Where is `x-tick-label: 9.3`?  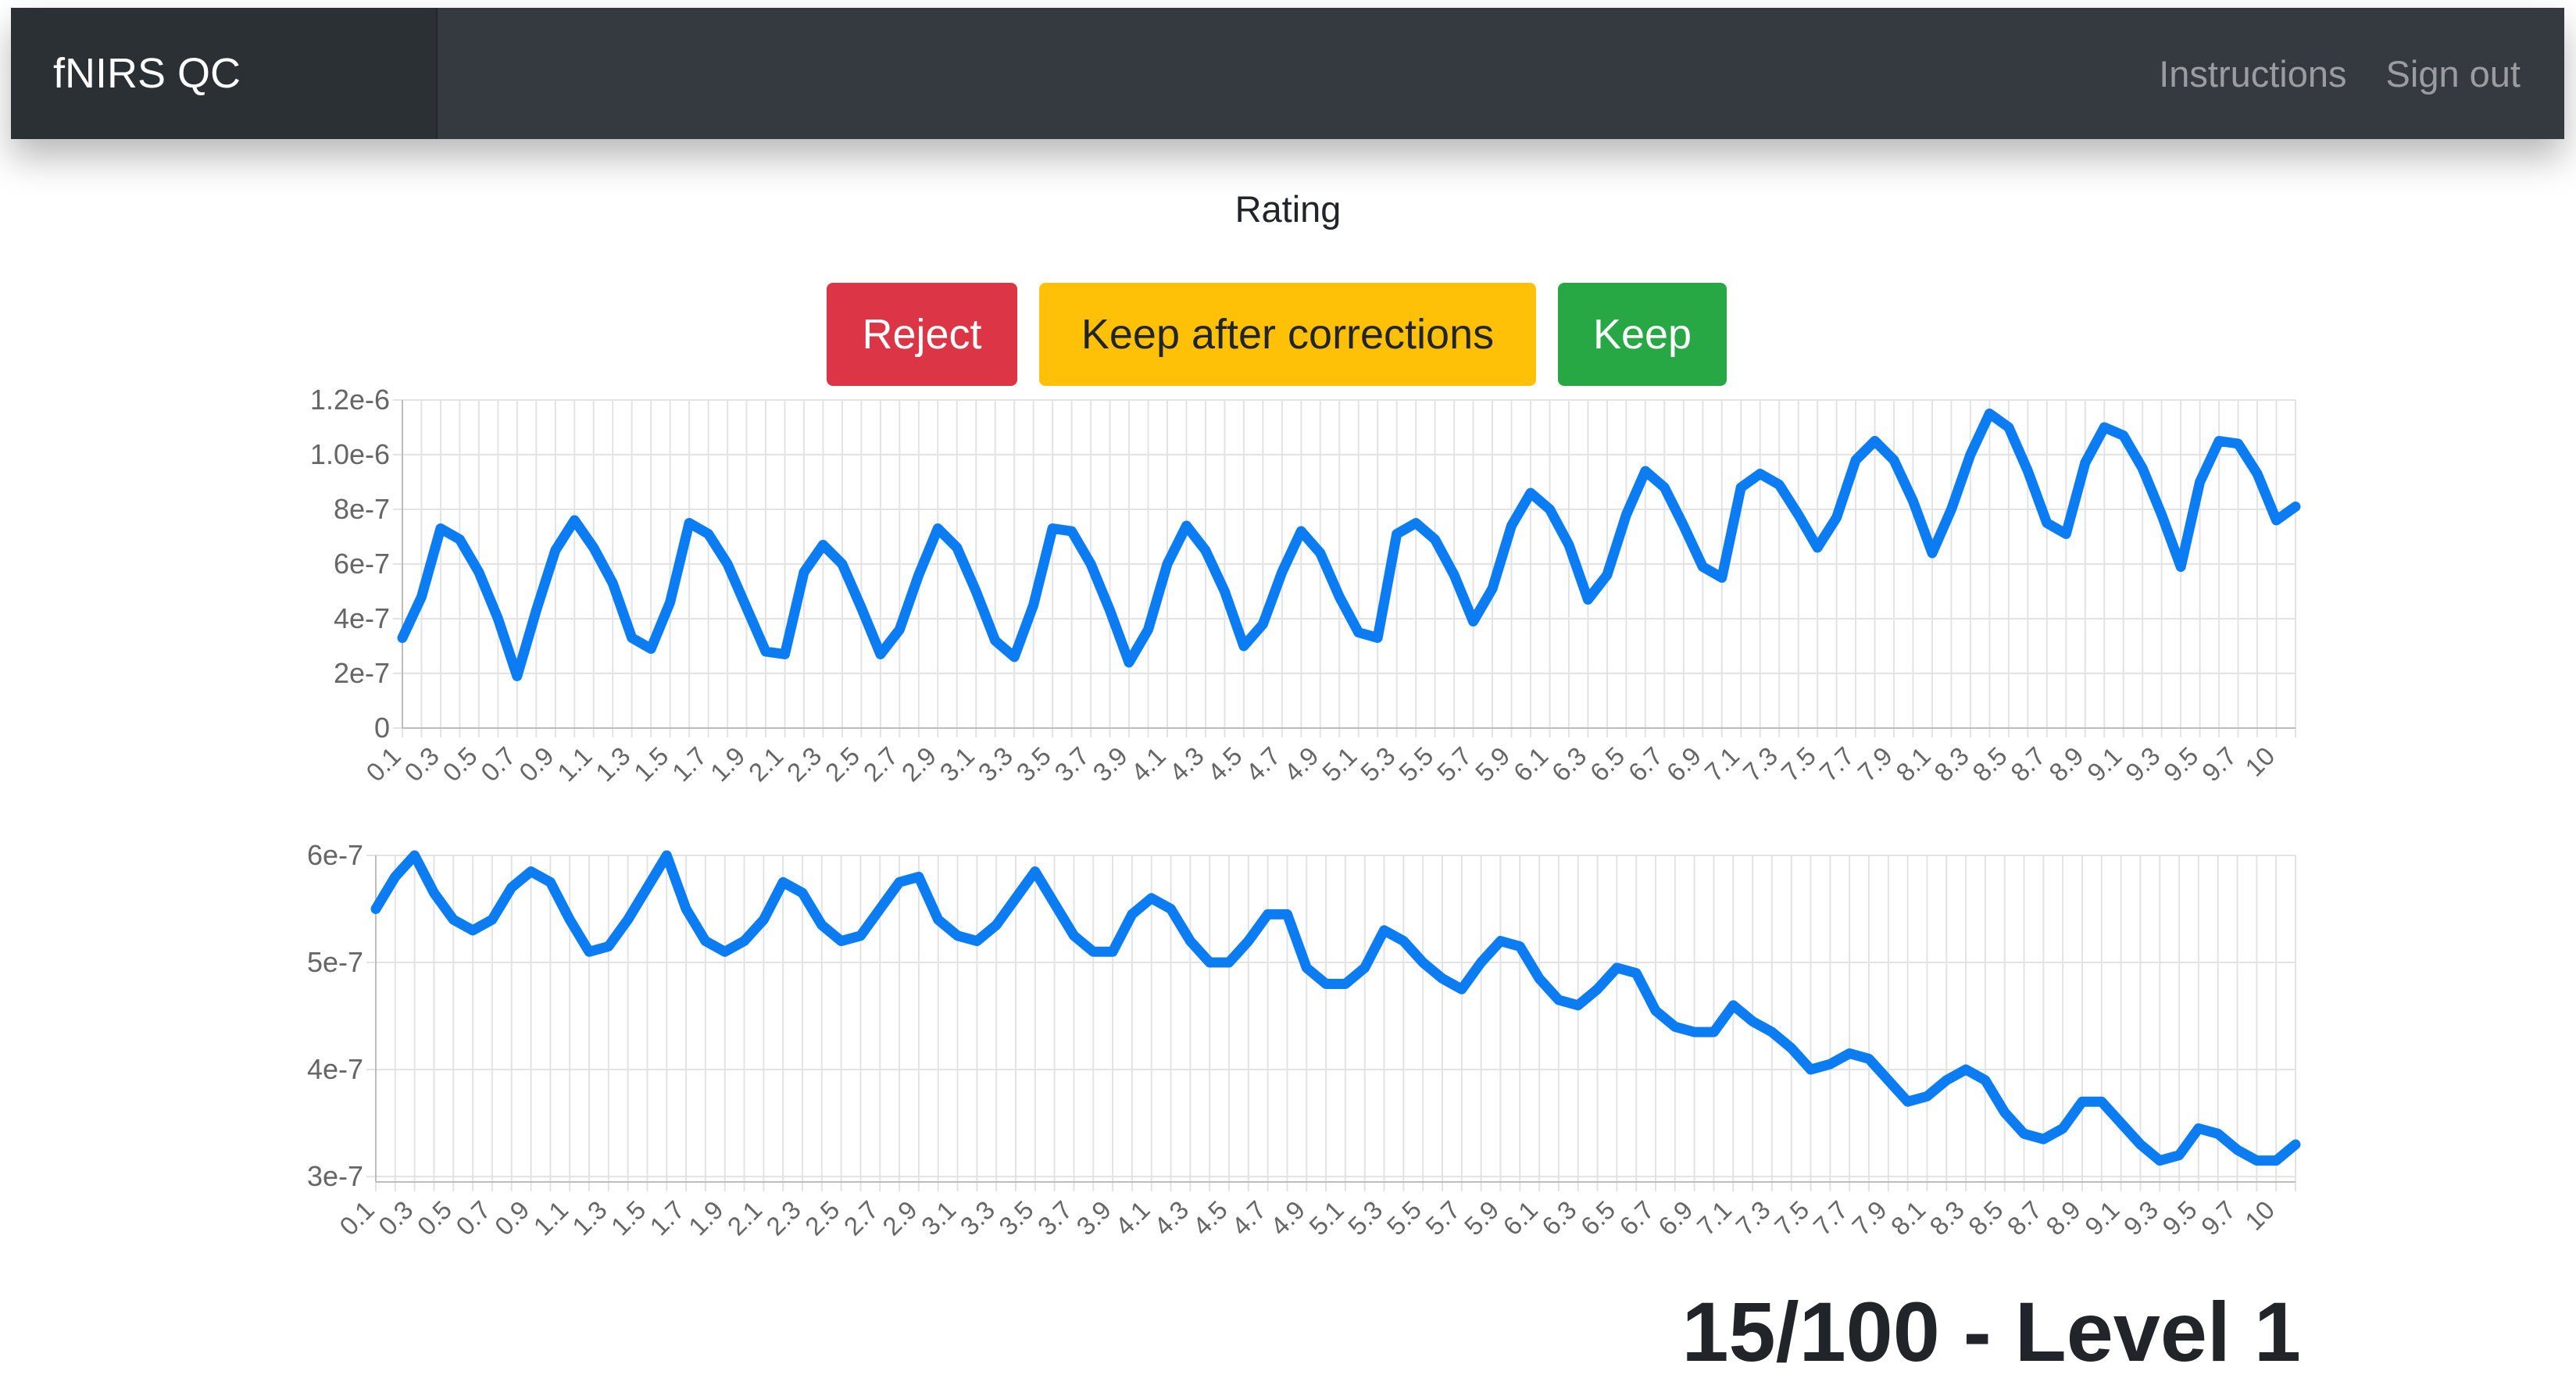
x-tick-label: 9.3 is located at coordinates (2141, 1218).